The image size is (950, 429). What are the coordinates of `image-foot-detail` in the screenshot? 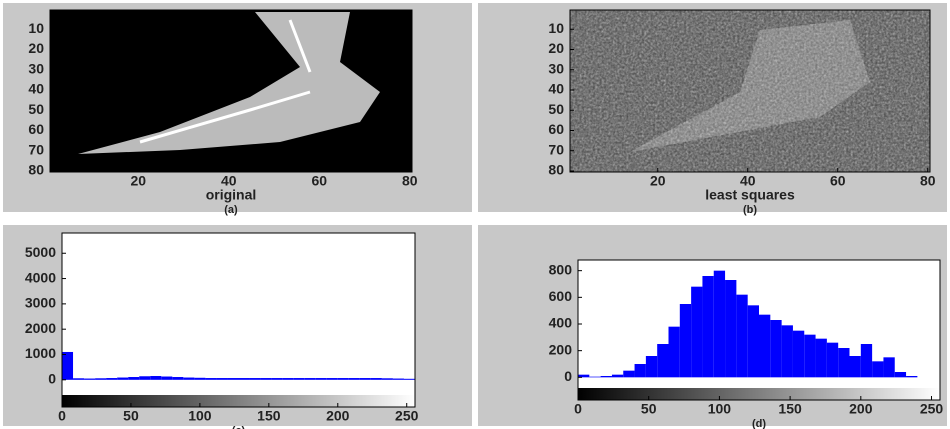 It's located at (225, 81).